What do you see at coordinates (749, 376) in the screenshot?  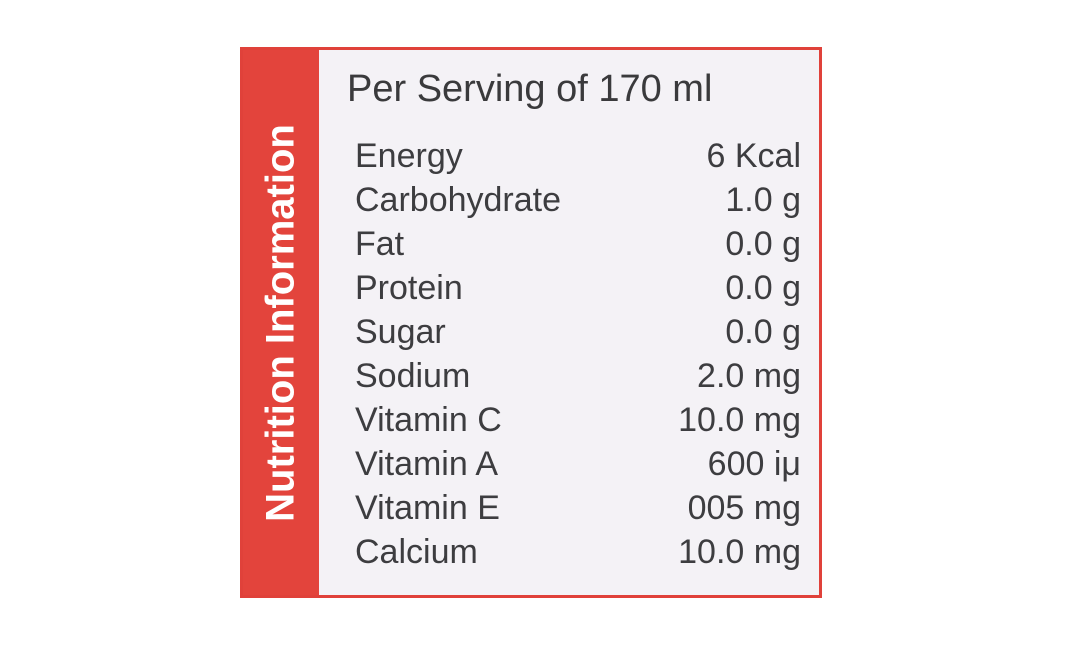 I see `nutrient-amount: 2.0 mg` at bounding box center [749, 376].